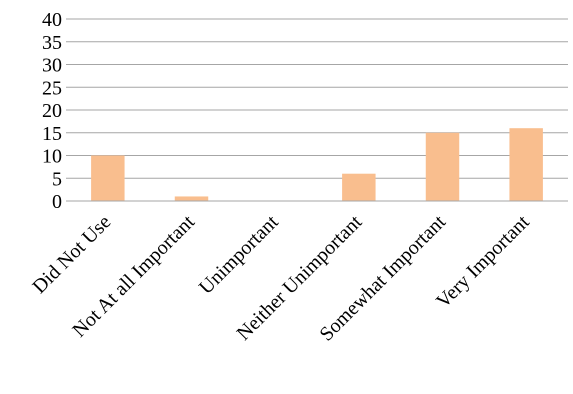  I want to click on y-tick-label: 40, so click(52, 20).